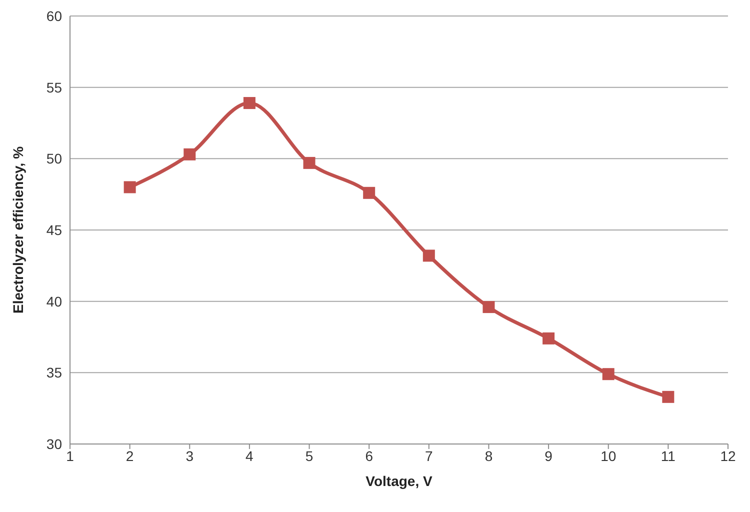 Image resolution: width=750 pixels, height=512 pixels. What do you see at coordinates (309, 456) in the screenshot?
I see `x-tick-label: 5` at bounding box center [309, 456].